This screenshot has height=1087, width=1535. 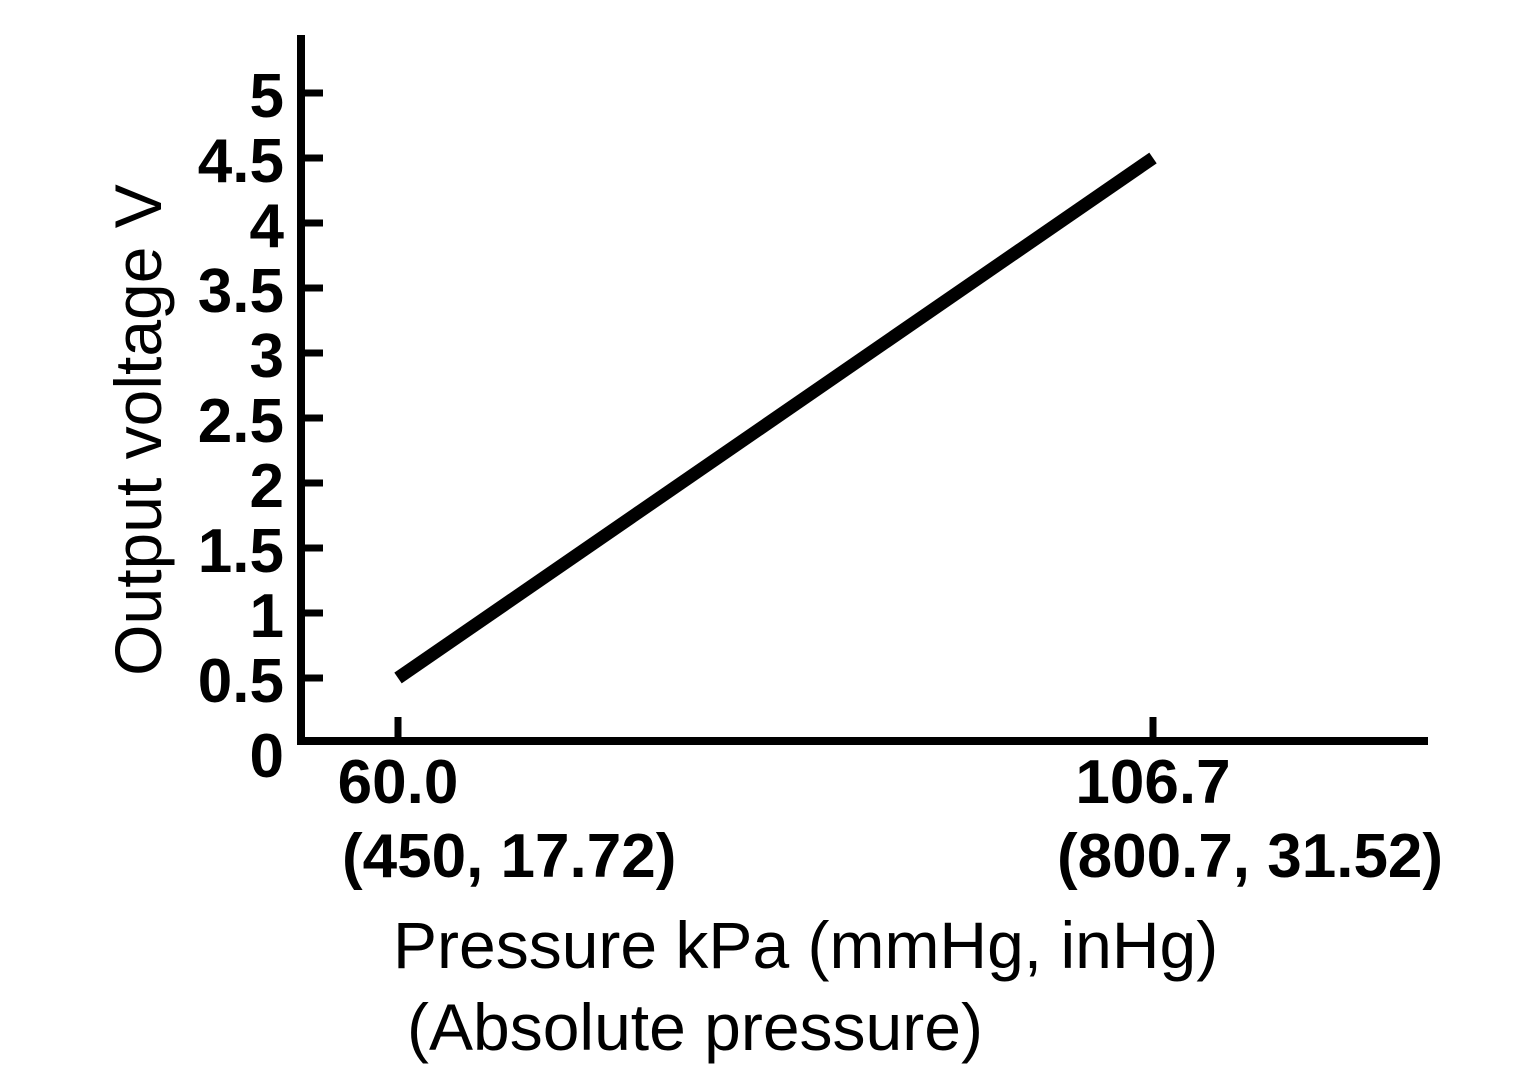 I want to click on y-tick-label: 4.5, so click(x=240, y=161).